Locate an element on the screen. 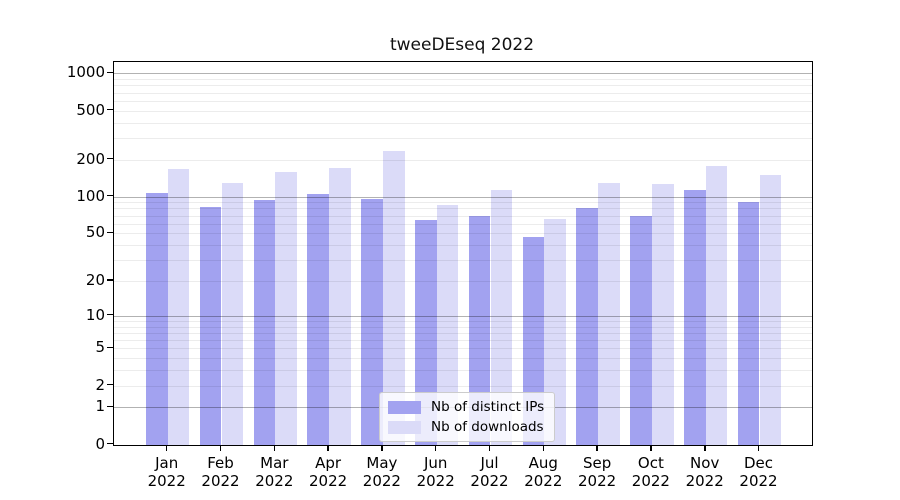  y-tick-label: 2 is located at coordinates (100, 384).